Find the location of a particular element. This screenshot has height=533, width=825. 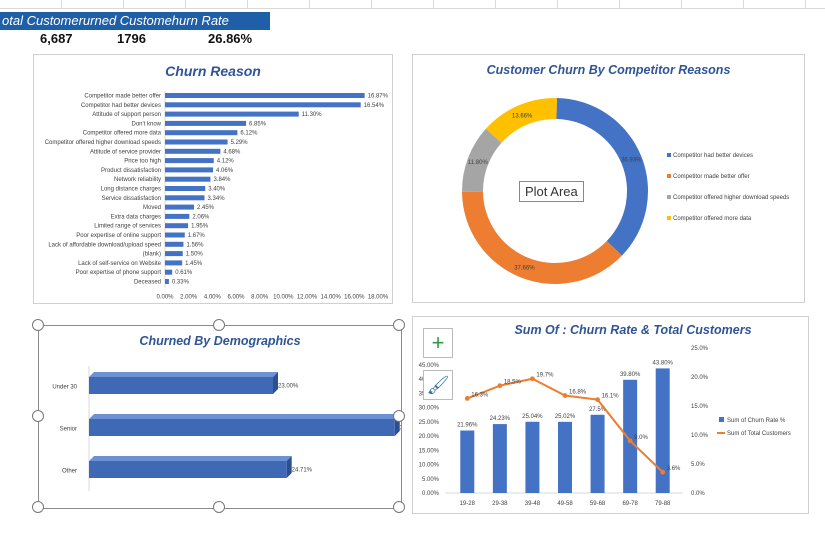

resize-handle-top is located at coordinates (219, 325).